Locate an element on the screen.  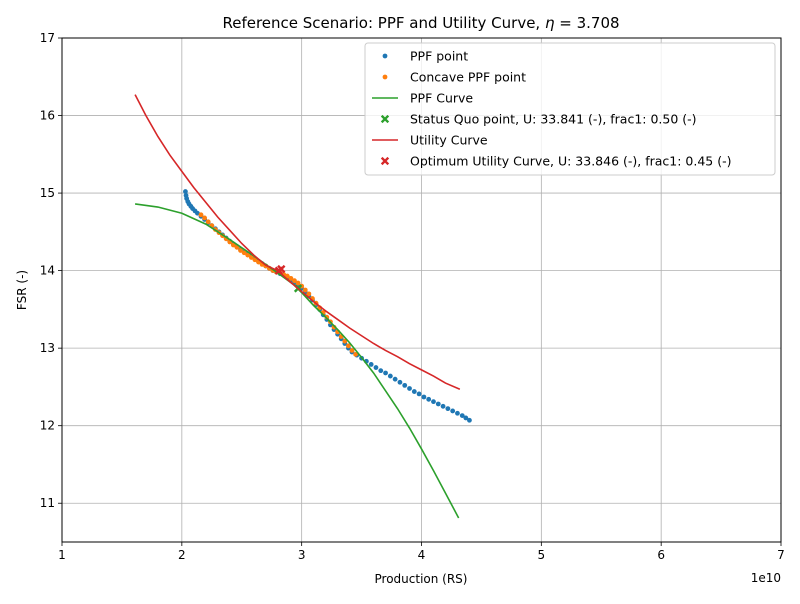
y-tick-label: 12 is located at coordinates (47, 426).